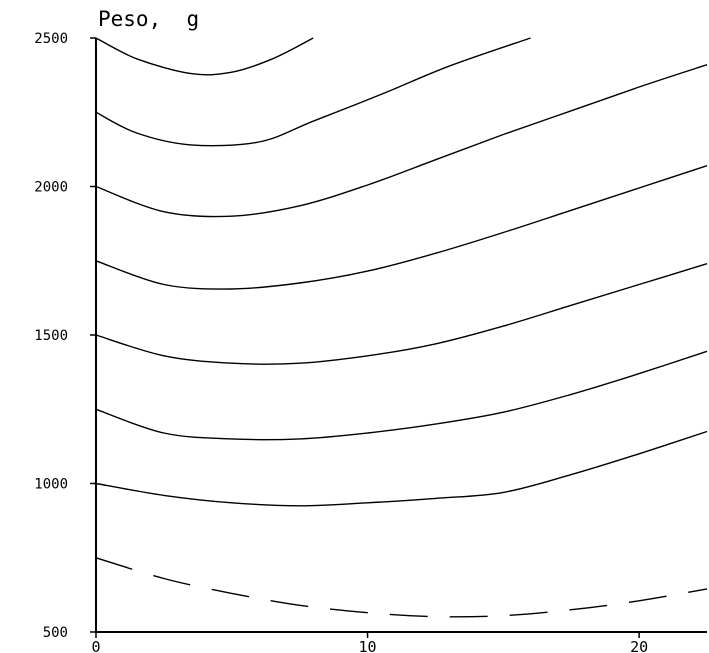 The image size is (709, 653). I want to click on y-axis-label: Peso, g, so click(148, 19).